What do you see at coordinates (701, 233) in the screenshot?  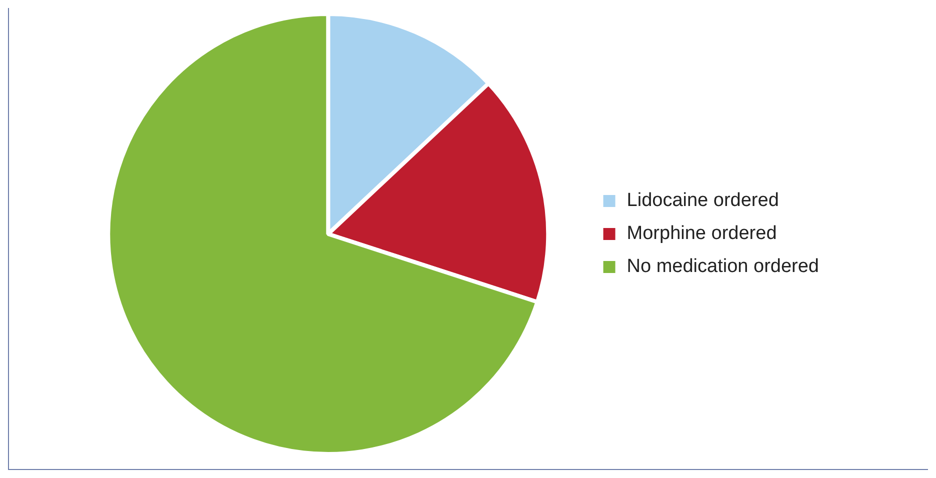 I see `legend-label: Morphine ordered` at bounding box center [701, 233].